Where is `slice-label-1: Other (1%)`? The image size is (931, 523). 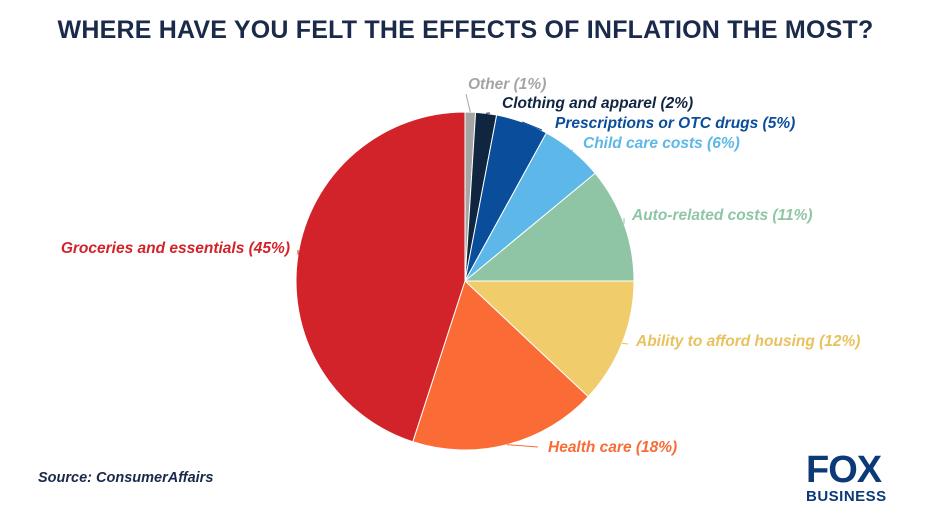 slice-label-1: Other (1%) is located at coordinates (507, 84).